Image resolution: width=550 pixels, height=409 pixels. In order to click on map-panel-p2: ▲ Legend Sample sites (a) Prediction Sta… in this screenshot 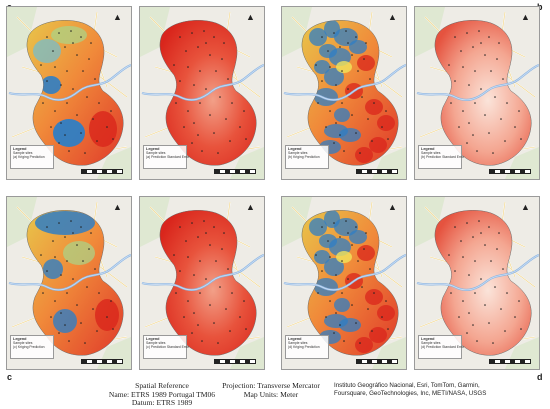, I will do `click(202, 93)`.